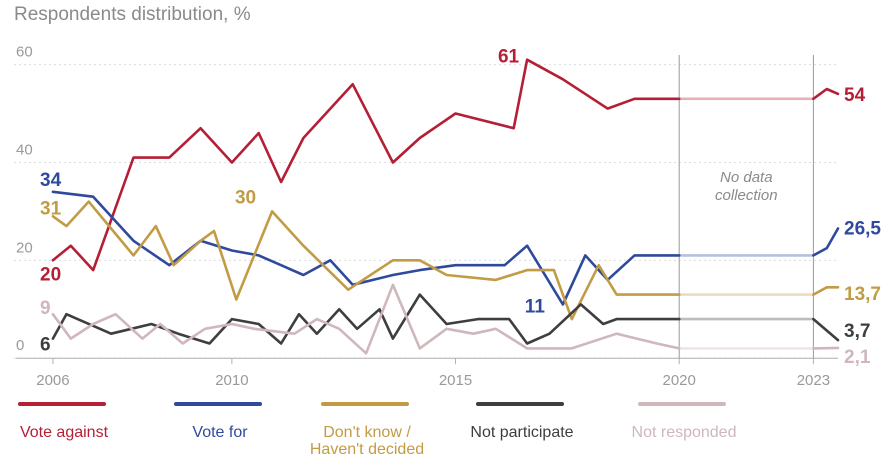 Image resolution: width=890 pixels, height=470 pixels. Describe the element at coordinates (455, 380) in the screenshot. I see `x-tick-label: 2015` at that location.